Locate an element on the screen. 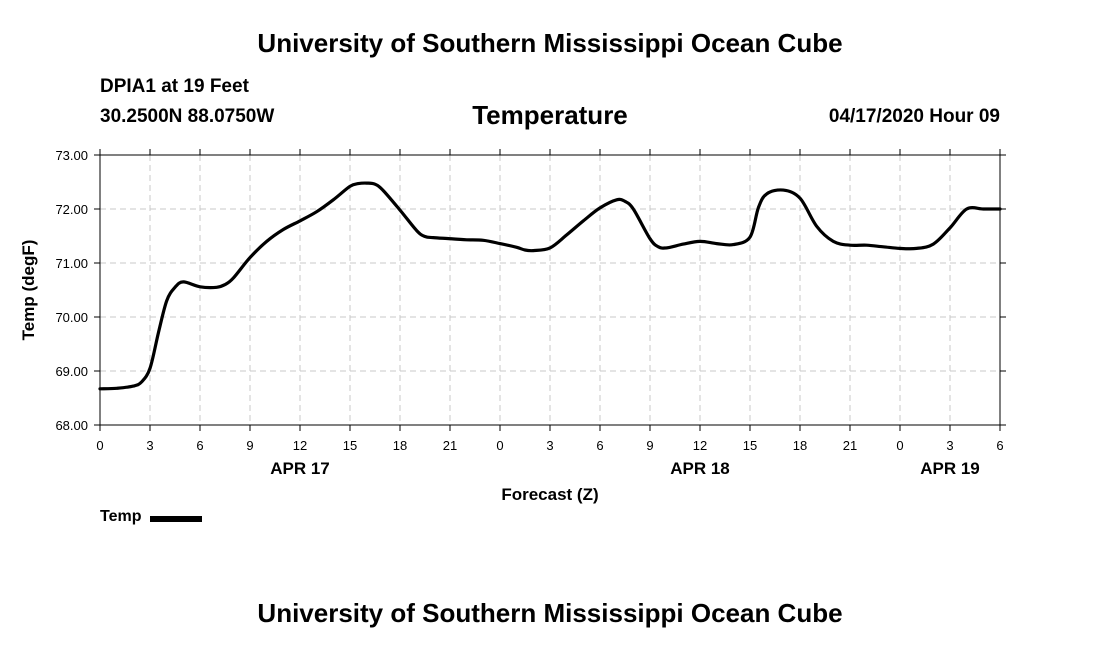 This screenshot has height=650, width=1100. legend-line-swatch is located at coordinates (176, 518).